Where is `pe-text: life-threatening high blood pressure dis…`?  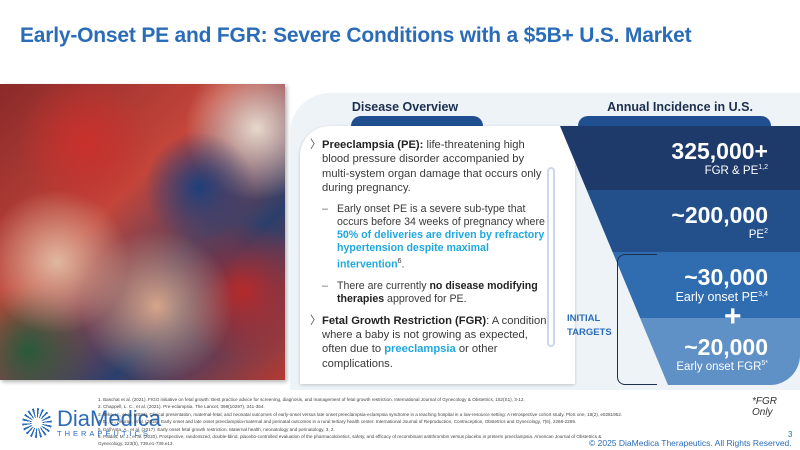
pe-text: life-threatening high blood pressure dis… is located at coordinates (432, 166).